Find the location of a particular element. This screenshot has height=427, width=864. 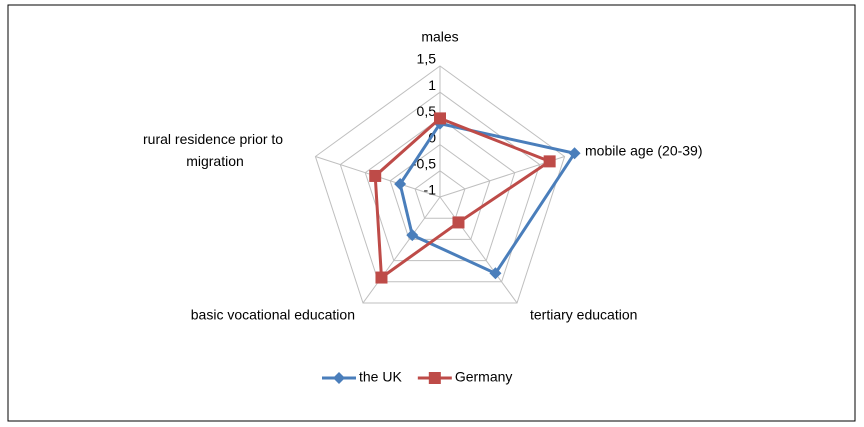

category-label: mobile age (20-39) is located at coordinates (644, 151).